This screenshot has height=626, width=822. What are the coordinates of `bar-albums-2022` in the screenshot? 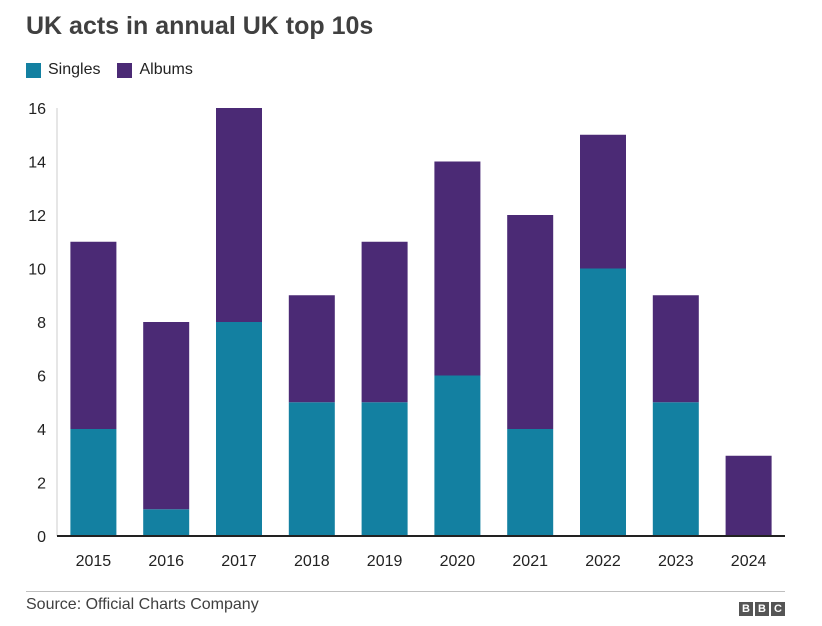 It's located at (603, 201).